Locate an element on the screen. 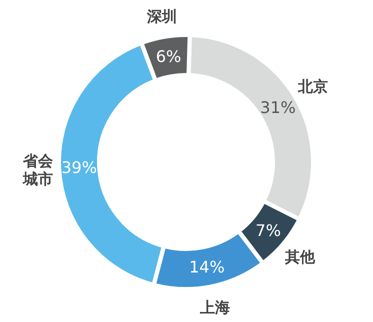 This screenshot has height=322, width=373. slice-label: 上海 is located at coordinates (214, 307).